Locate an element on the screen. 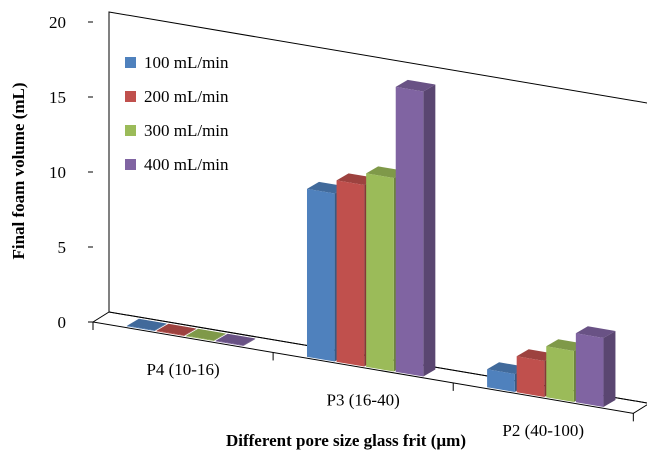 This screenshot has height=456, width=647. x-axis-title: Different pore size glass frit (µm) is located at coordinates (346, 440).